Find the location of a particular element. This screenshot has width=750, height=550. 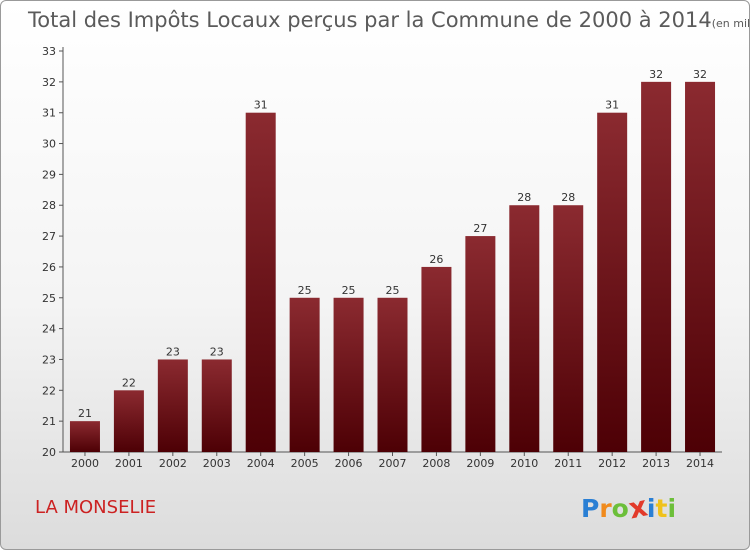

y-tick-label: 25 is located at coordinates (49, 298).